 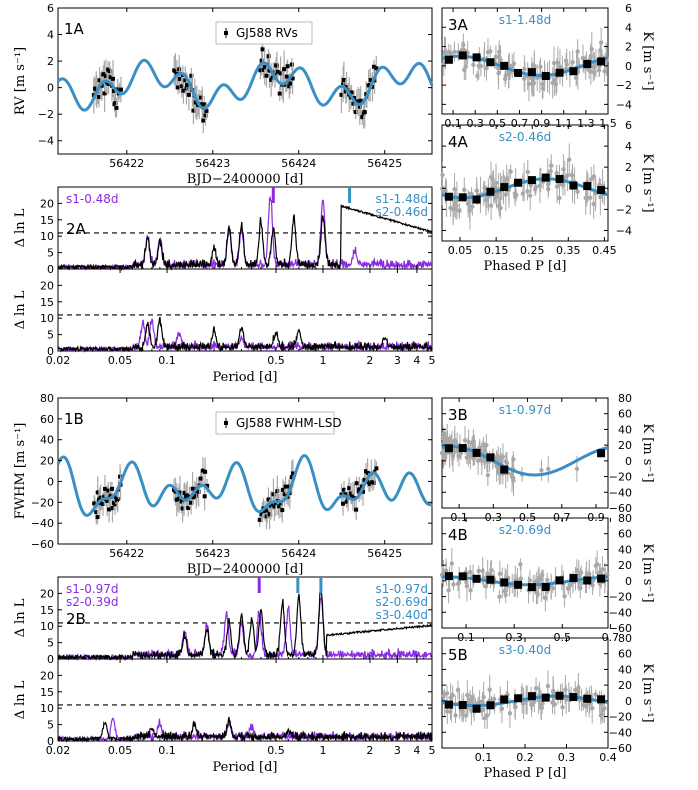 I want to click on y-axis-label: Δ ln L, so click(x=20, y=227).